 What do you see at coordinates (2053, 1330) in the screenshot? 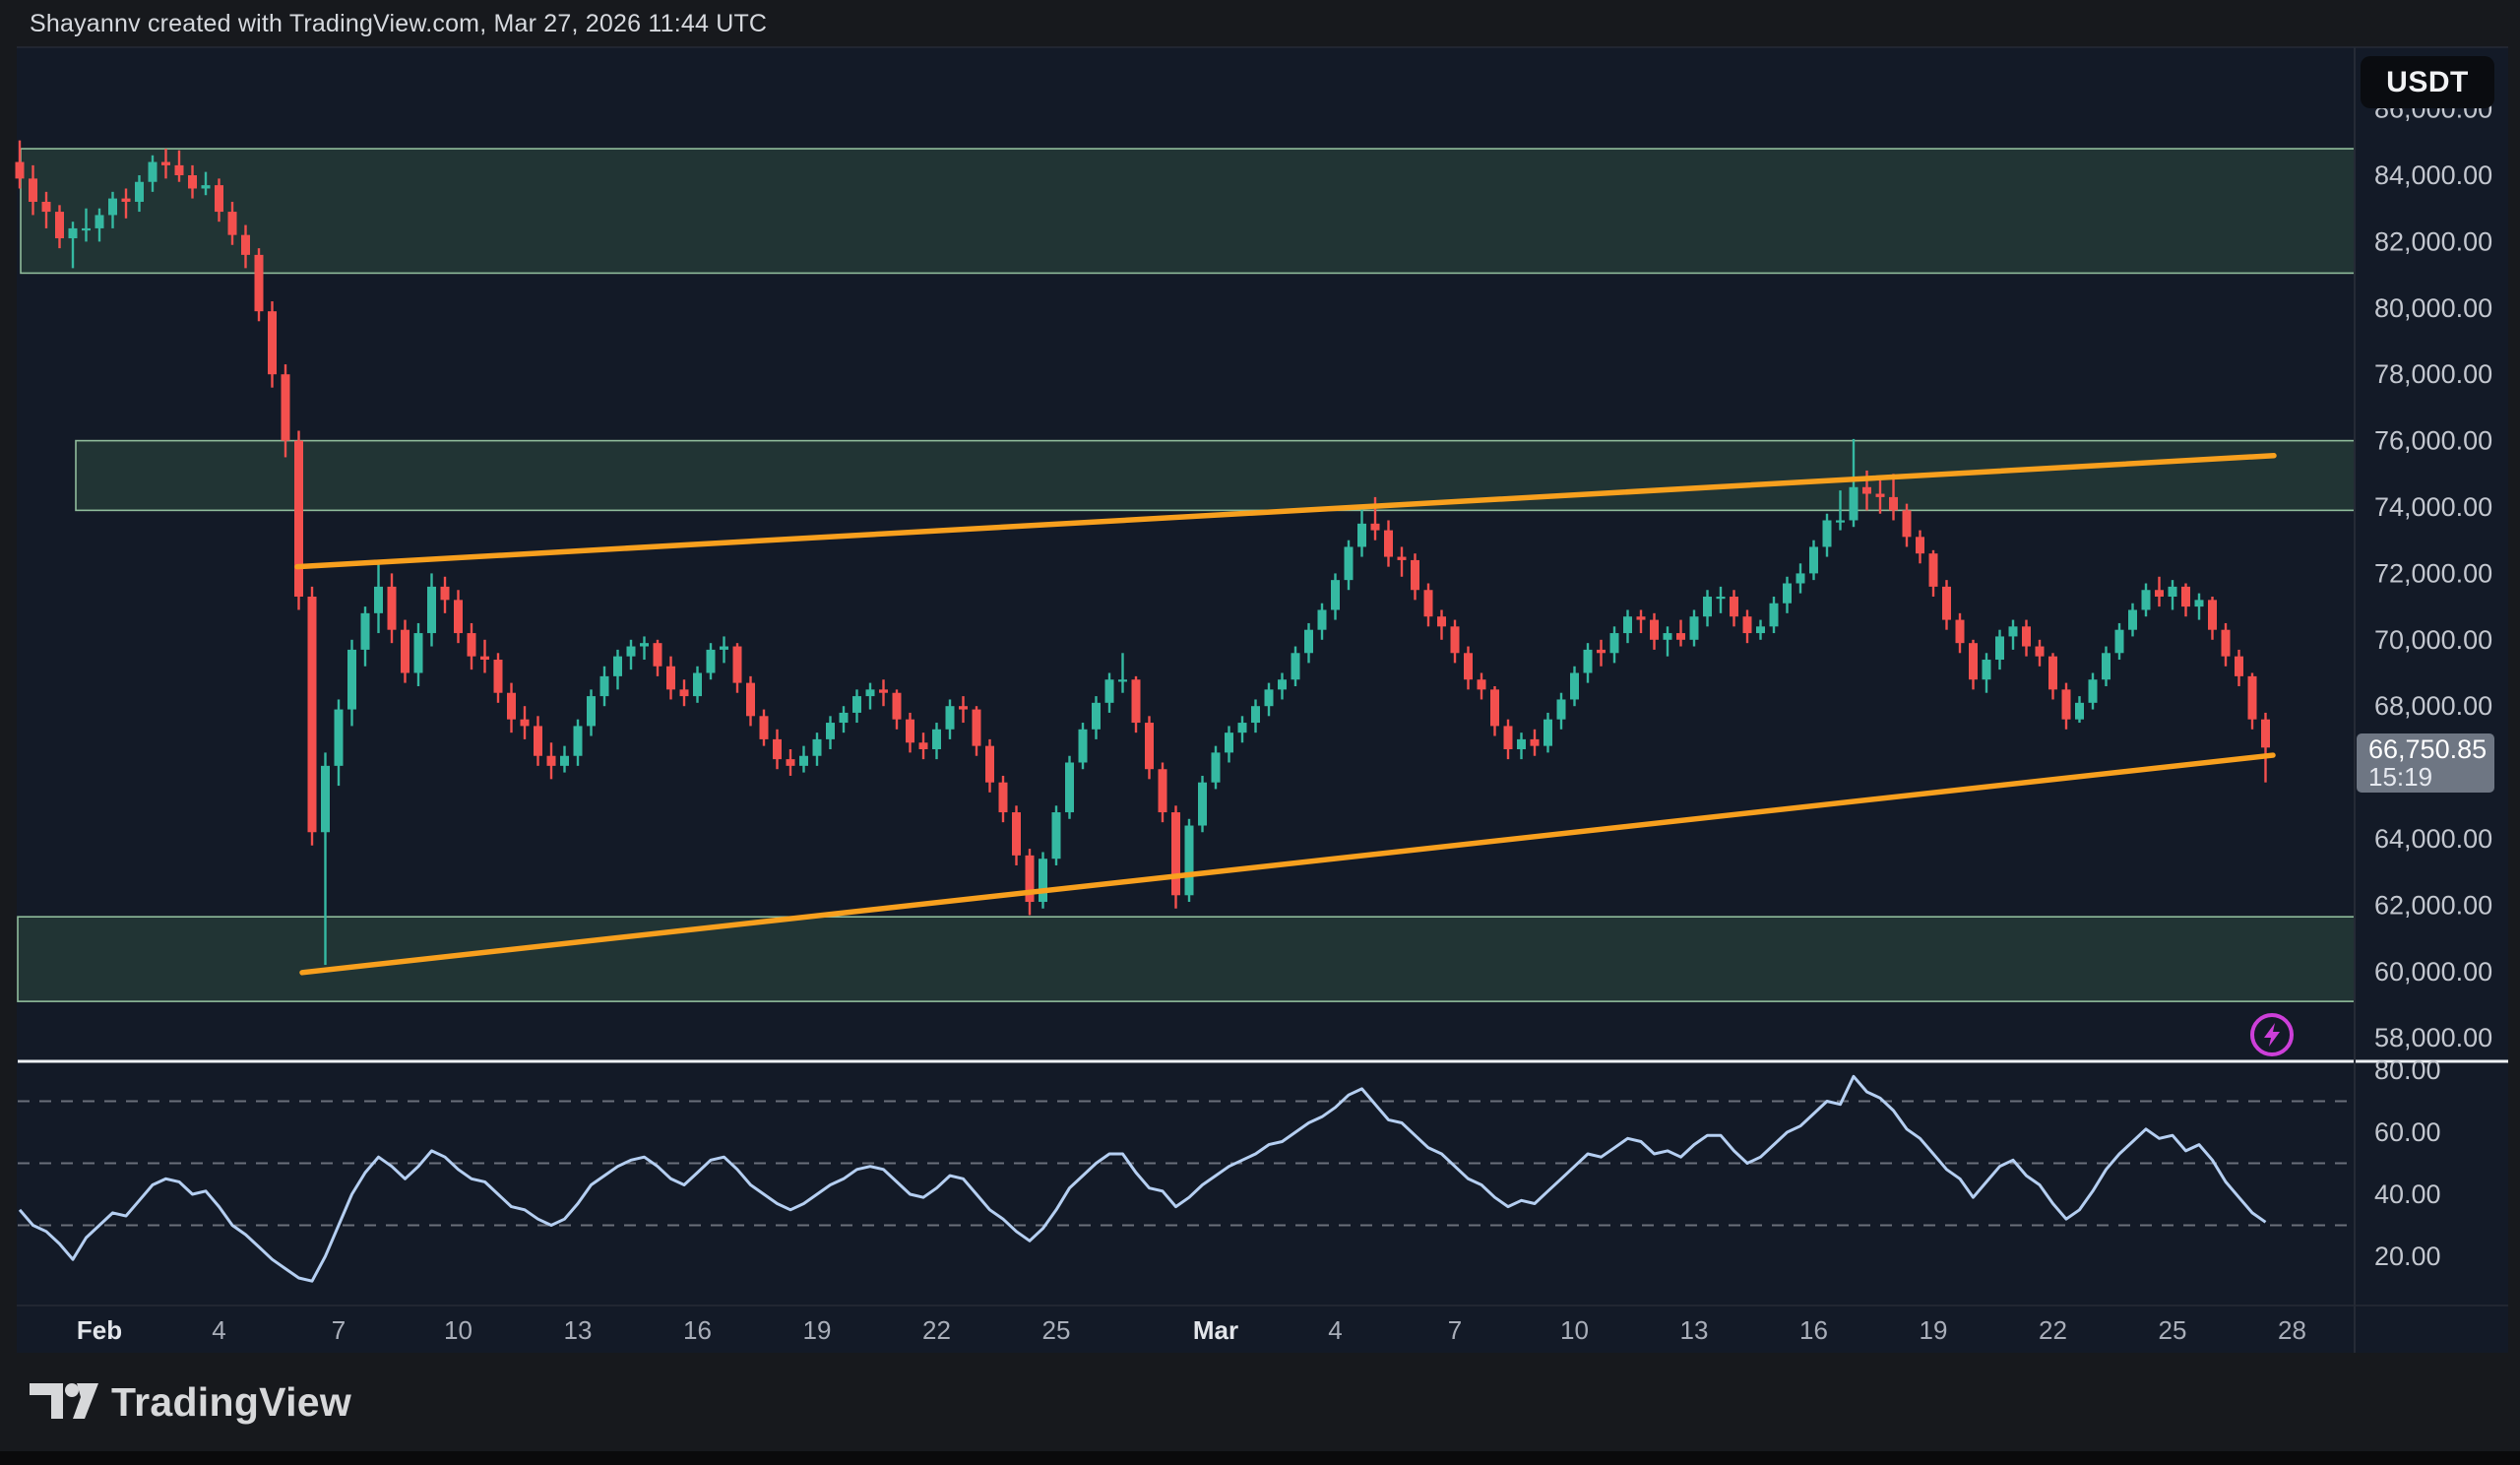
I see `time-axis-label: 22` at bounding box center [2053, 1330].